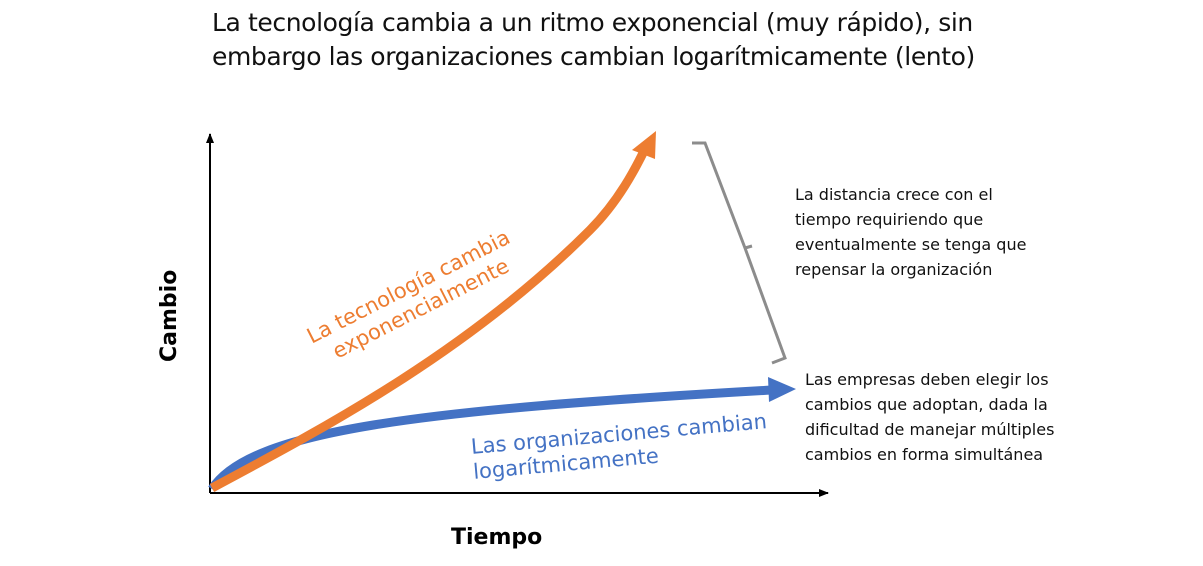  Describe the element at coordinates (739, 253) in the screenshot. I see `gap-bracket` at that location.